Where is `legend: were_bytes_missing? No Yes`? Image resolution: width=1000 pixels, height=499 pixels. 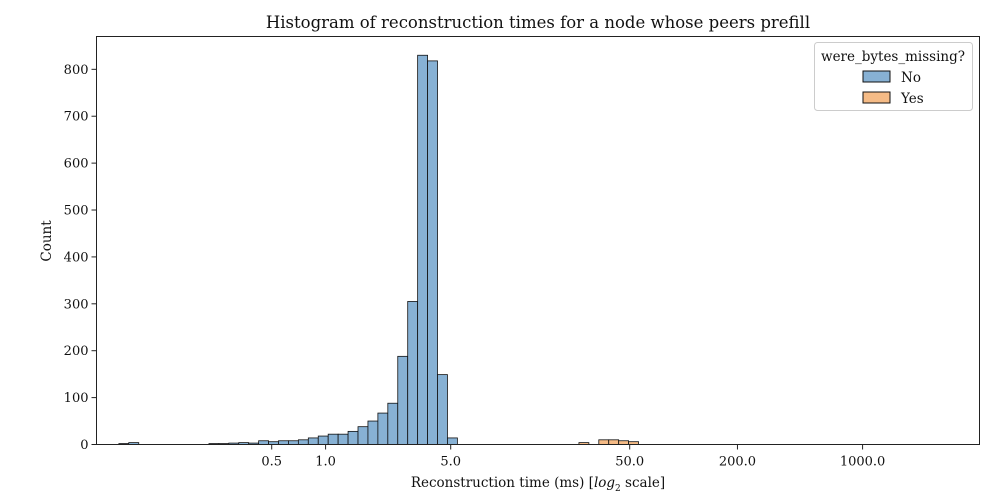 legend: were_bytes_missing? No Yes is located at coordinates (893, 76).